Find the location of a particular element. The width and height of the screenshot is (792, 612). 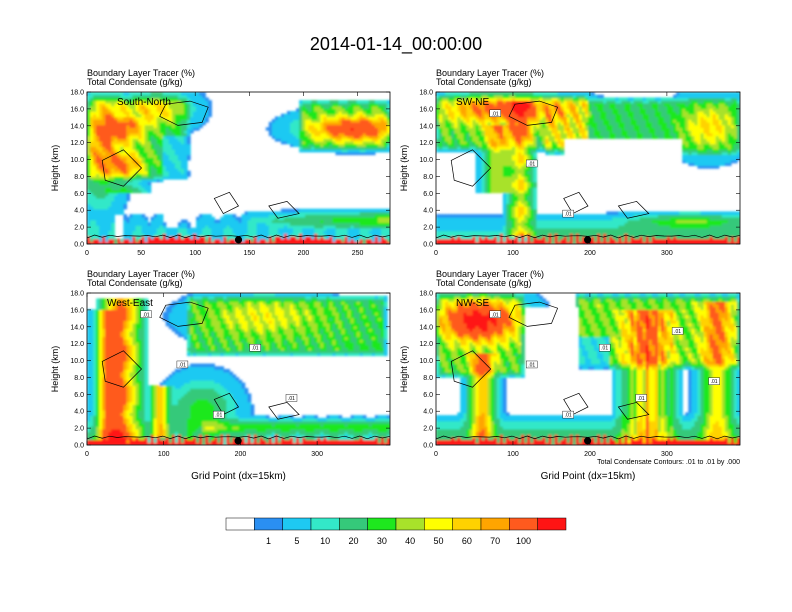

contour-line is located at coordinates (121, 168).